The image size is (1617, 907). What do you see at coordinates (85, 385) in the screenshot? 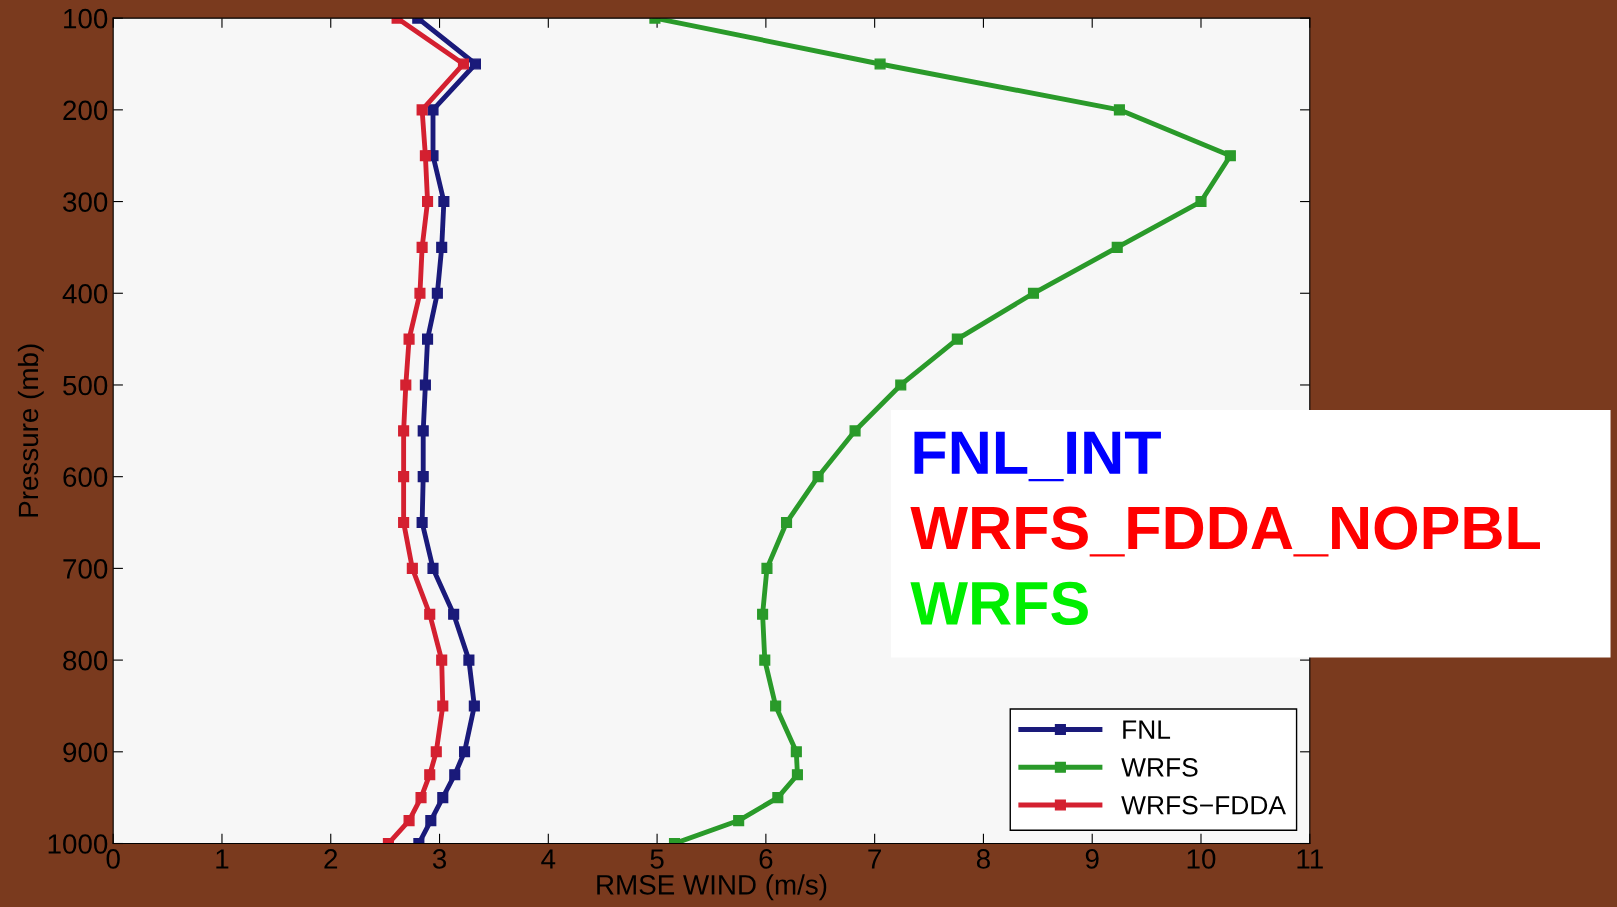
I see `y-tick-label: 500` at bounding box center [85, 385].